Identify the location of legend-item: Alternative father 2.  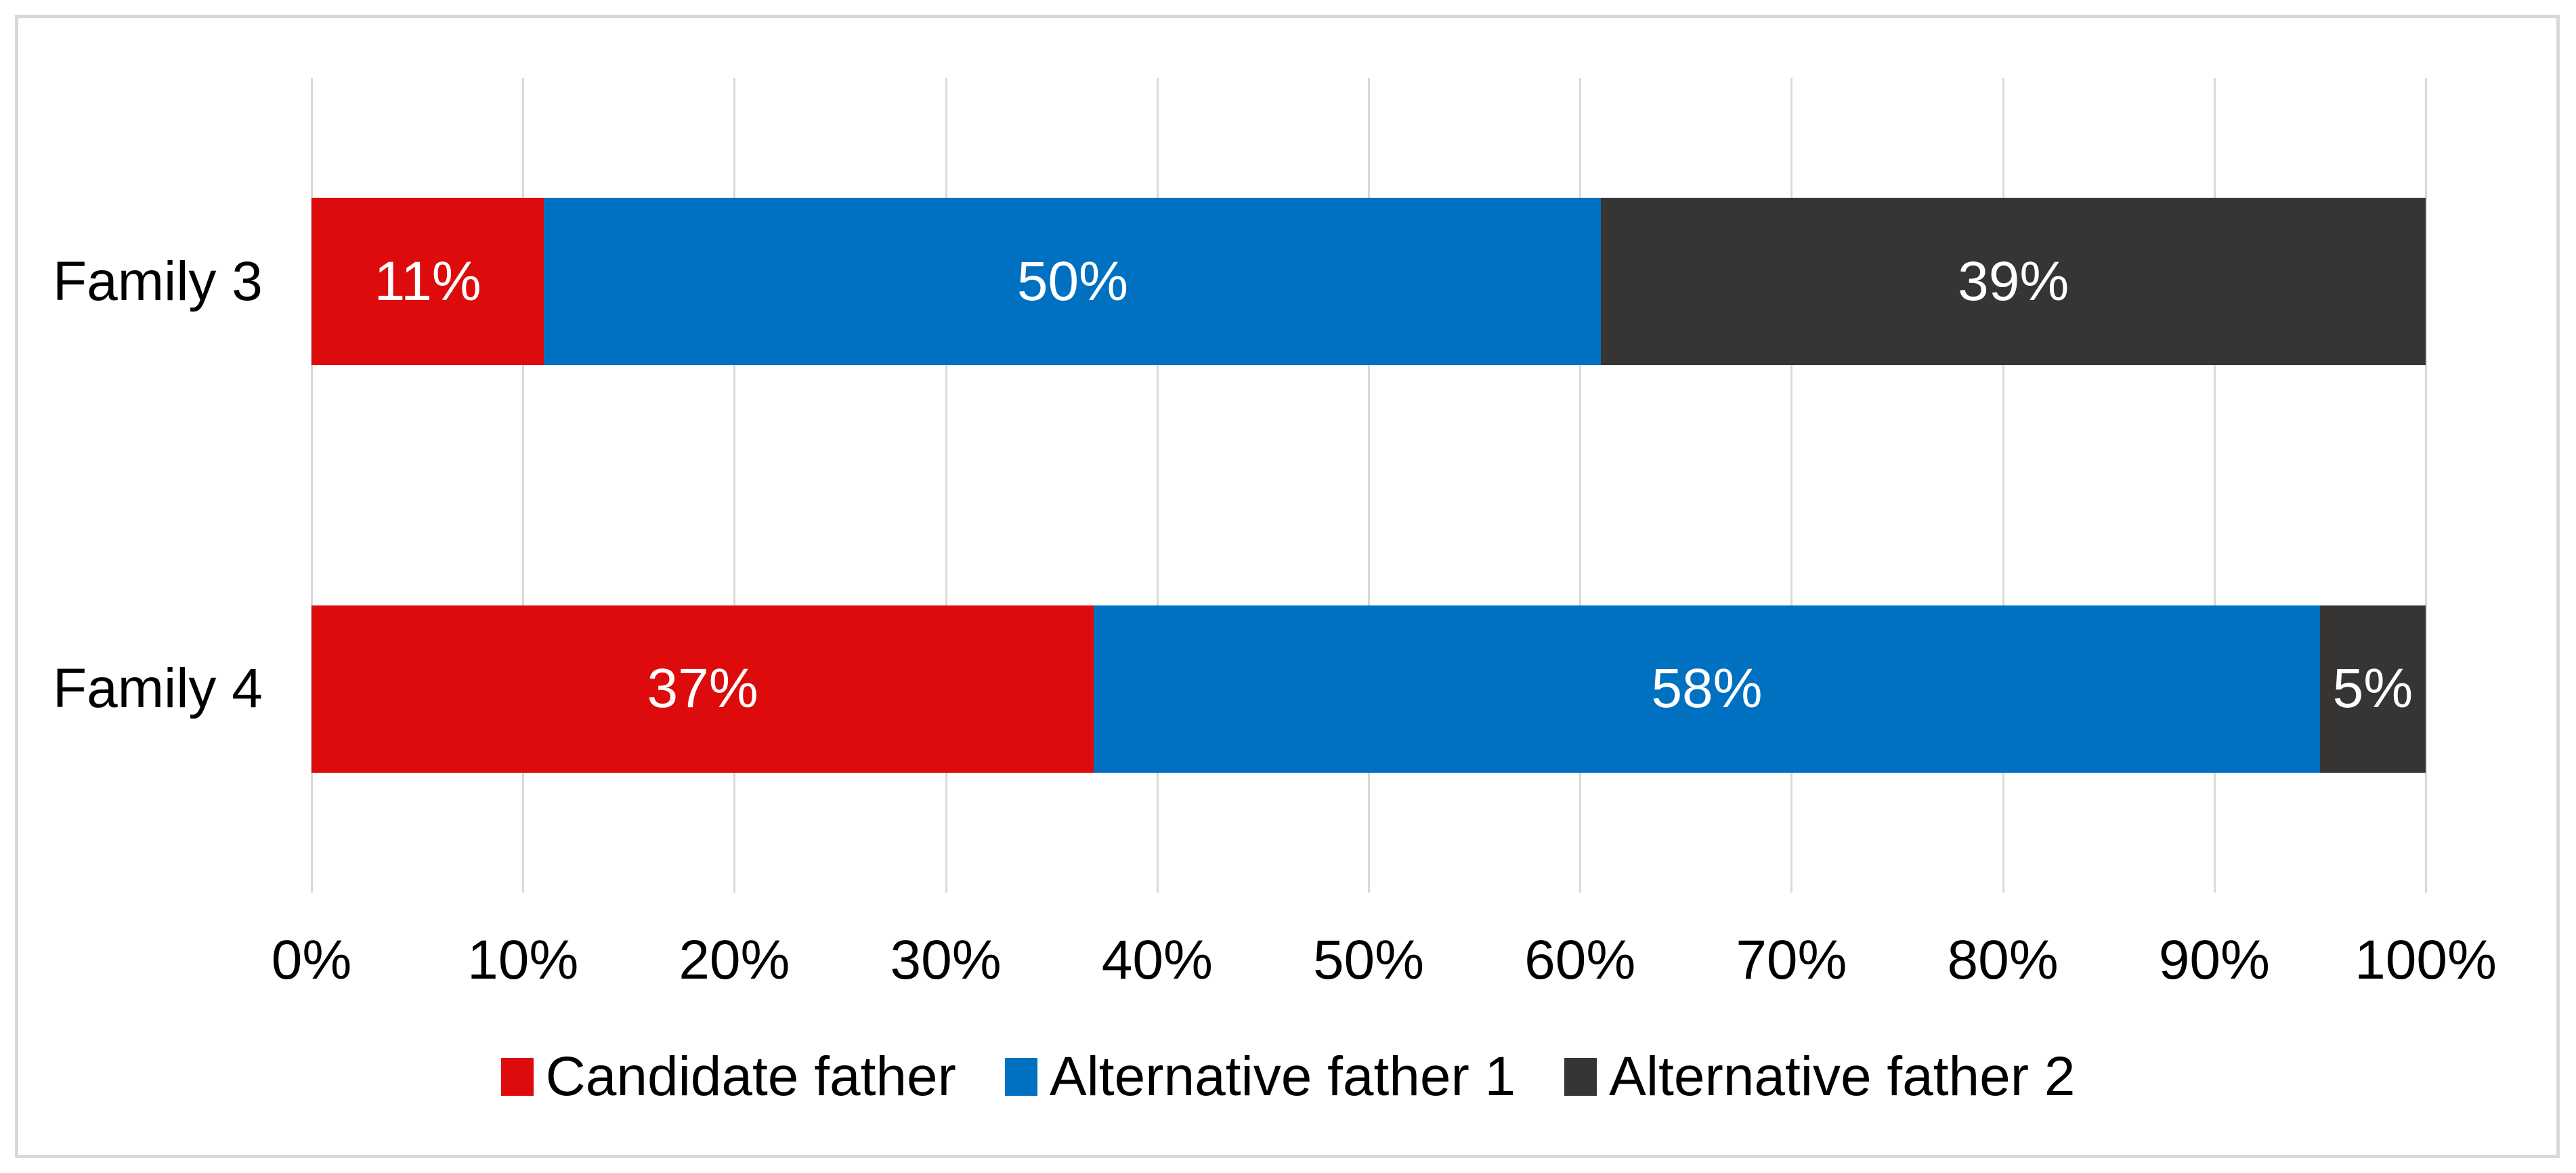
(1819, 1076).